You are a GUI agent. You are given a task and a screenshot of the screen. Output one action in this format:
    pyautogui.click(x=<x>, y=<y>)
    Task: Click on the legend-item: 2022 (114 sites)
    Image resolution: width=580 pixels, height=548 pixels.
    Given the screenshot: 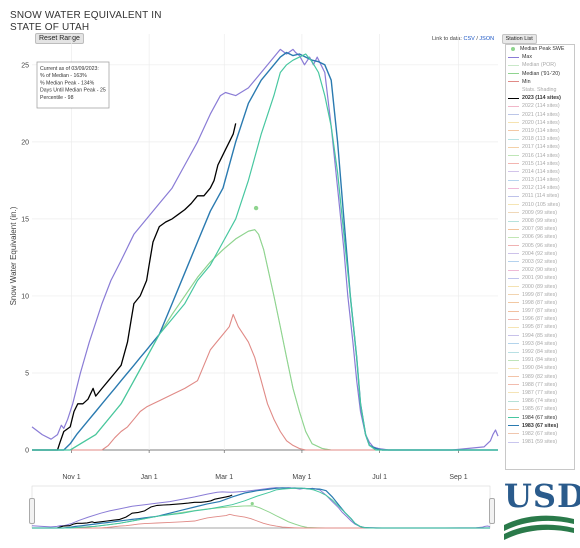 What is the action you would take?
    pyautogui.click(x=540, y=106)
    